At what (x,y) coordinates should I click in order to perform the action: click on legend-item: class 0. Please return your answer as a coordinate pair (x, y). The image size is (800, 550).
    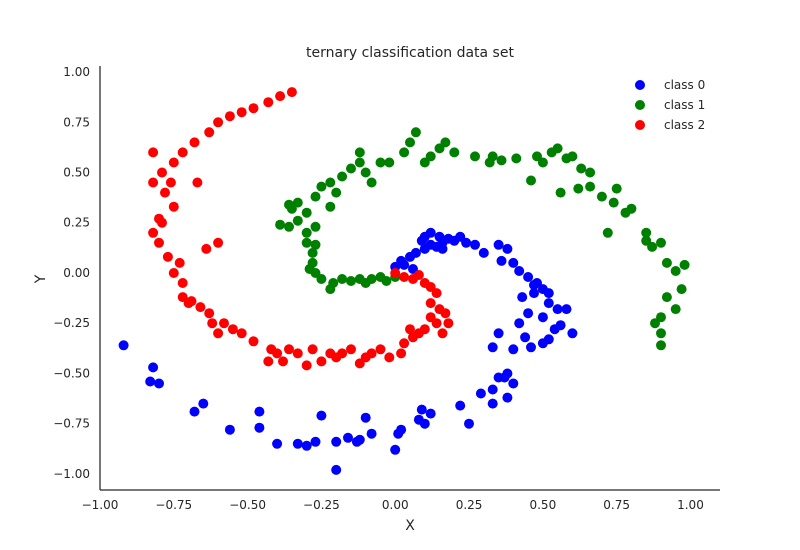
    Looking at the image, I should click on (670, 85).